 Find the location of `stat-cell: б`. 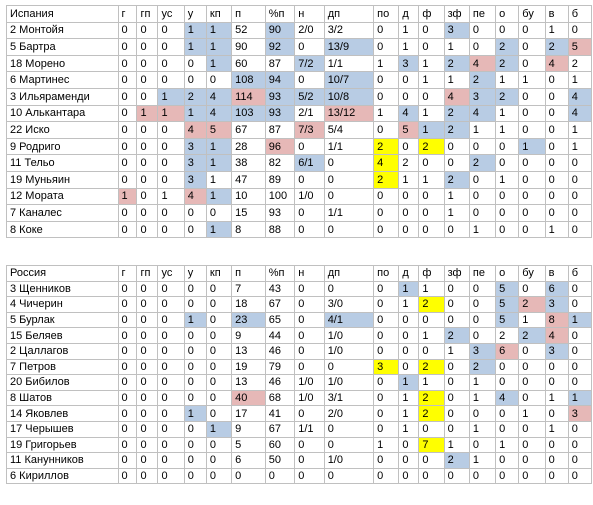

stat-cell: б is located at coordinates (580, 273).